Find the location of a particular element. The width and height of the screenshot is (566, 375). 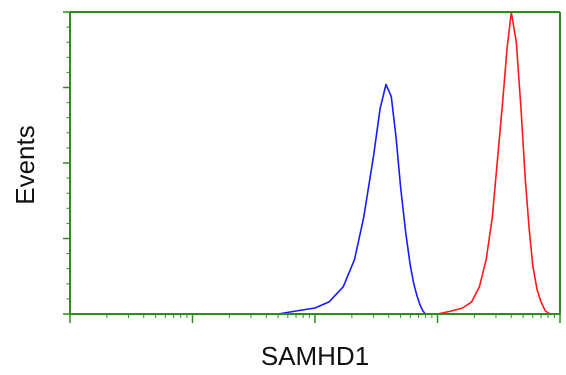

y-axis-title: Events is located at coordinates (25, 165).